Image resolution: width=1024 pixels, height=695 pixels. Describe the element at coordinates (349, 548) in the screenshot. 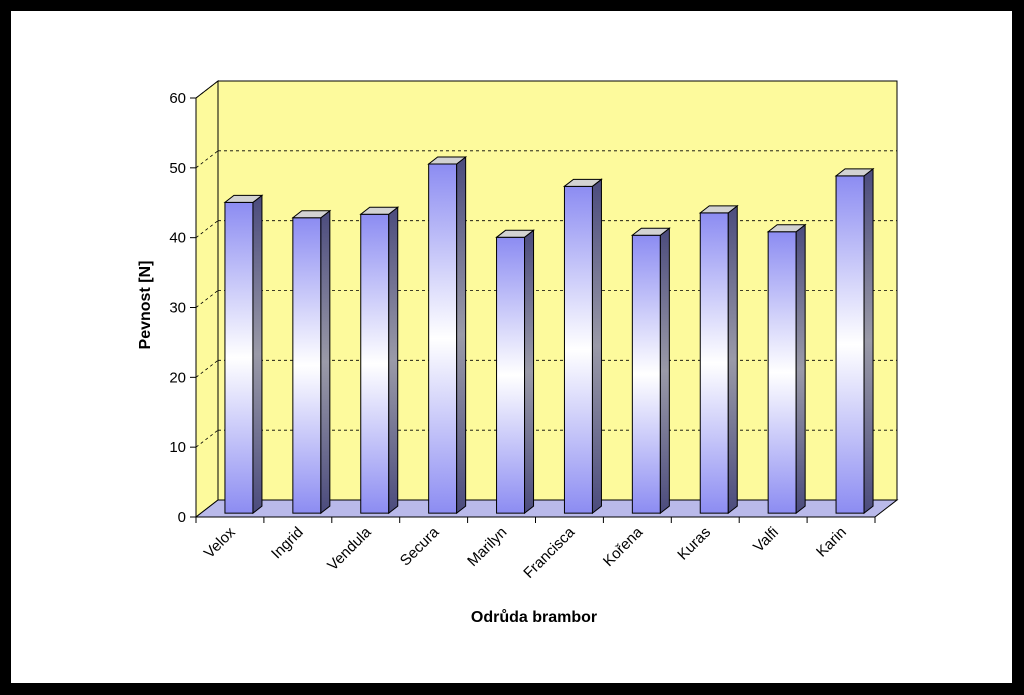

I see `x-tick-label: Vendula` at that location.